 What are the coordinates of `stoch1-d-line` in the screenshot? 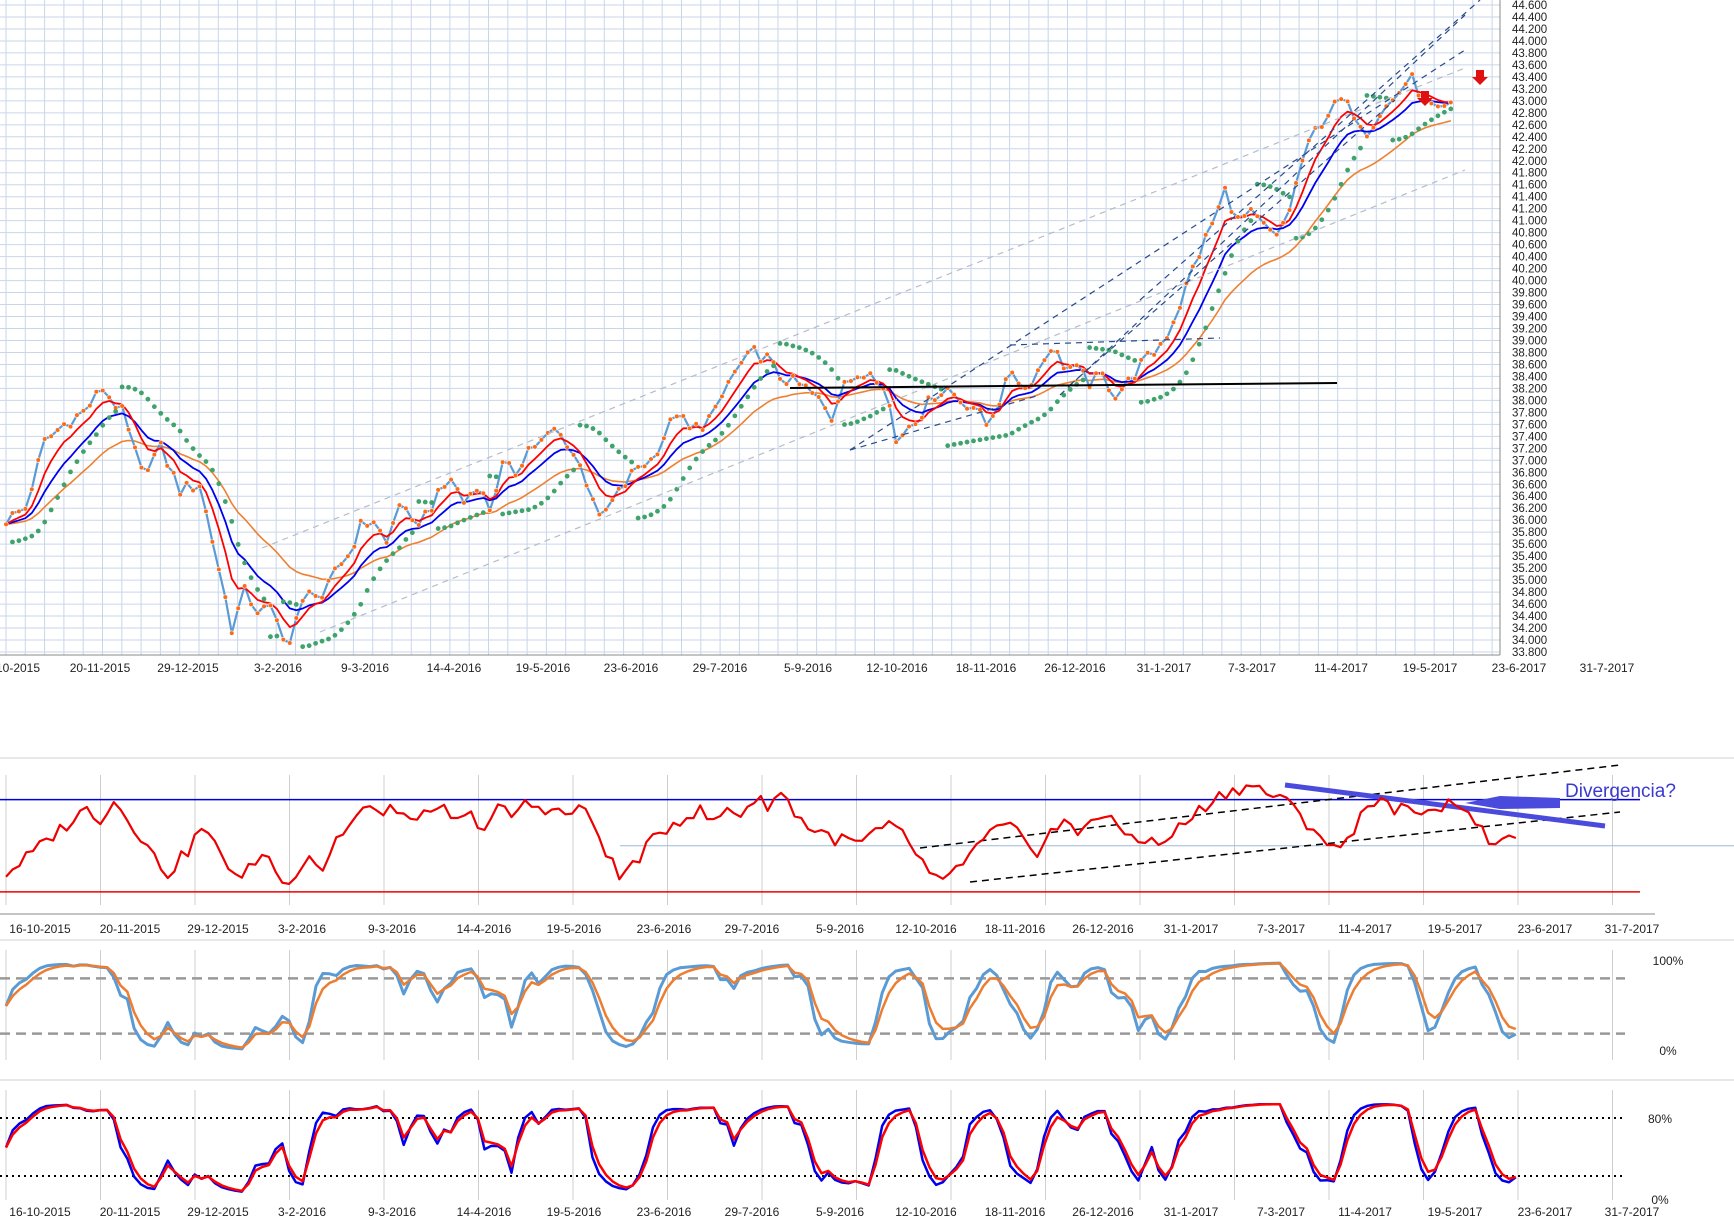 It's located at (760, 1005).